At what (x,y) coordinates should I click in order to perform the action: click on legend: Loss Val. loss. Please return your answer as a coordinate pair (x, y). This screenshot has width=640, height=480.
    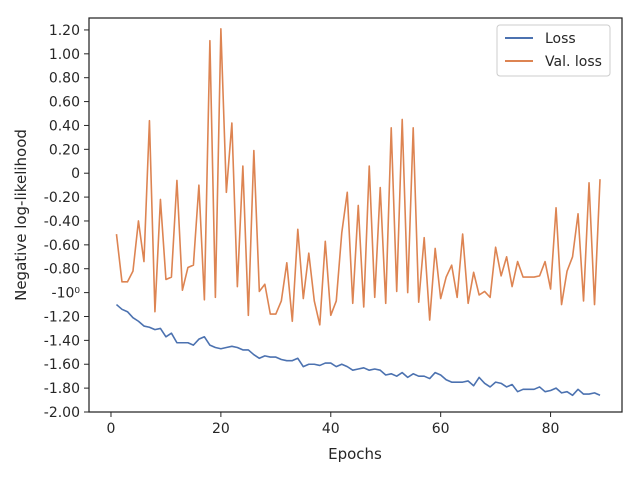
    Looking at the image, I should click on (553, 50).